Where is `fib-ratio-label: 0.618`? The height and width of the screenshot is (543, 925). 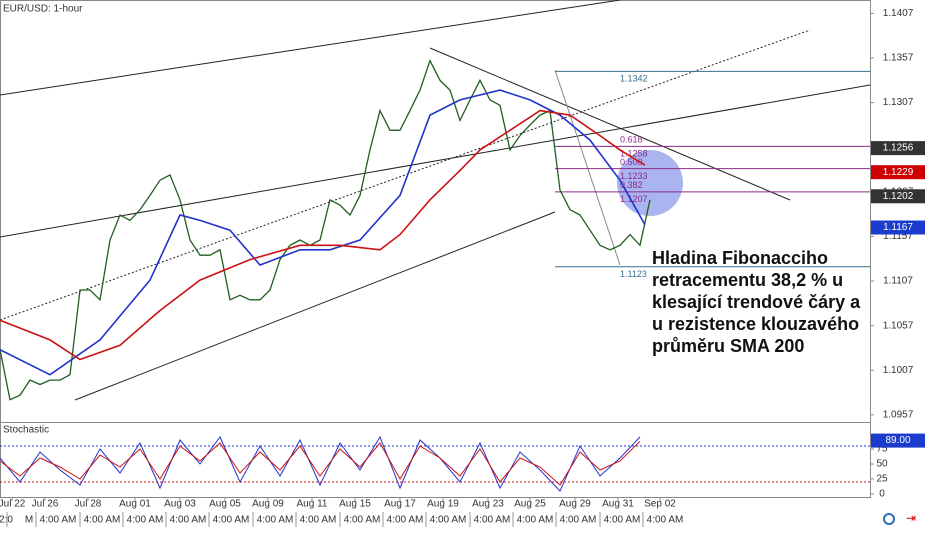
fib-ratio-label: 0.618 is located at coordinates (631, 140).